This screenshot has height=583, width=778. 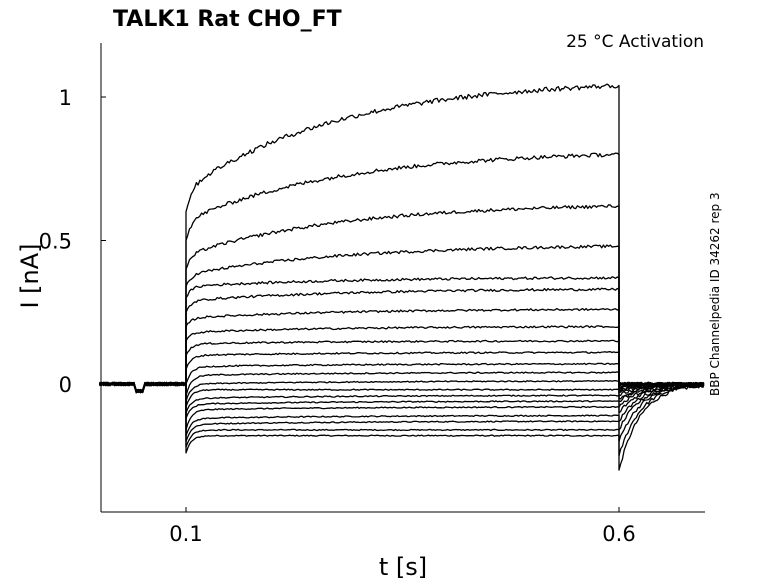 What do you see at coordinates (618, 534) in the screenshot?
I see `x-tick-label: 0.6` at bounding box center [618, 534].